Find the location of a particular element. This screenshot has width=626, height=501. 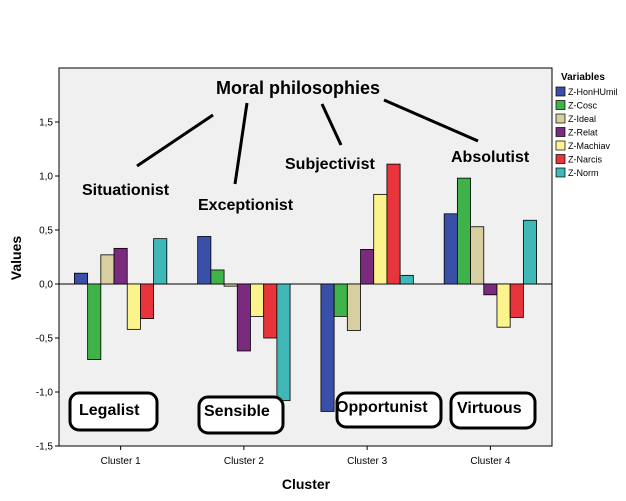

cluster-label-virtuous: Virtuous is located at coordinates (489, 408).